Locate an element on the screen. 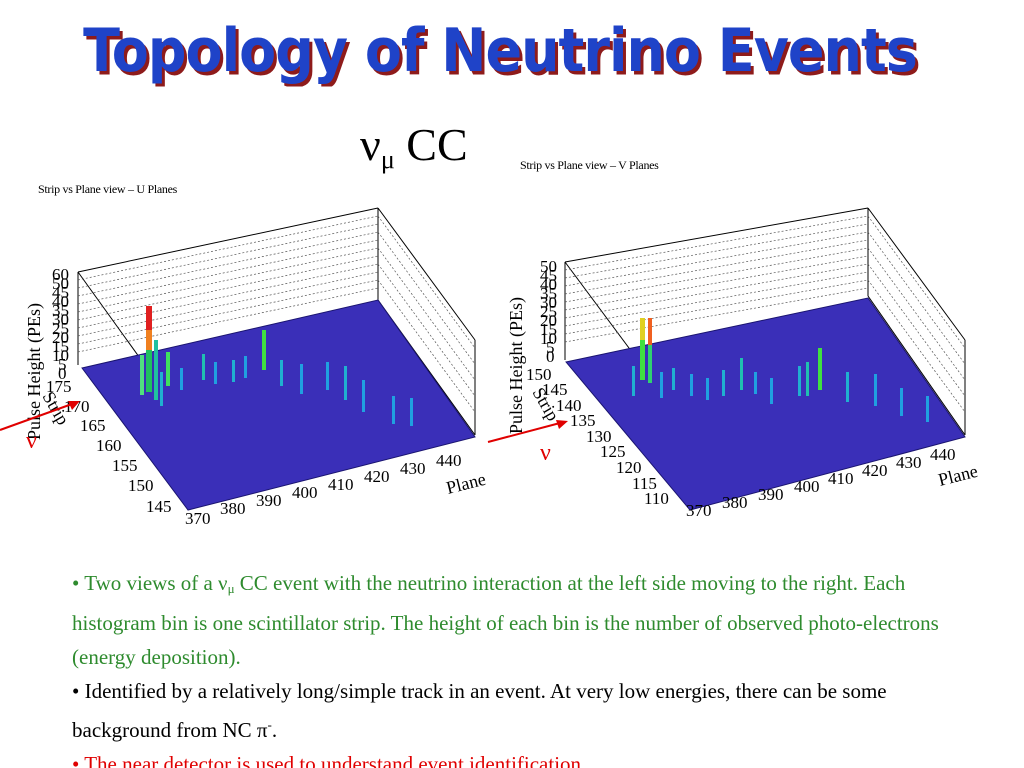 The width and height of the screenshot is (1024, 768). u-plot-floor is located at coordinates (278, 405).